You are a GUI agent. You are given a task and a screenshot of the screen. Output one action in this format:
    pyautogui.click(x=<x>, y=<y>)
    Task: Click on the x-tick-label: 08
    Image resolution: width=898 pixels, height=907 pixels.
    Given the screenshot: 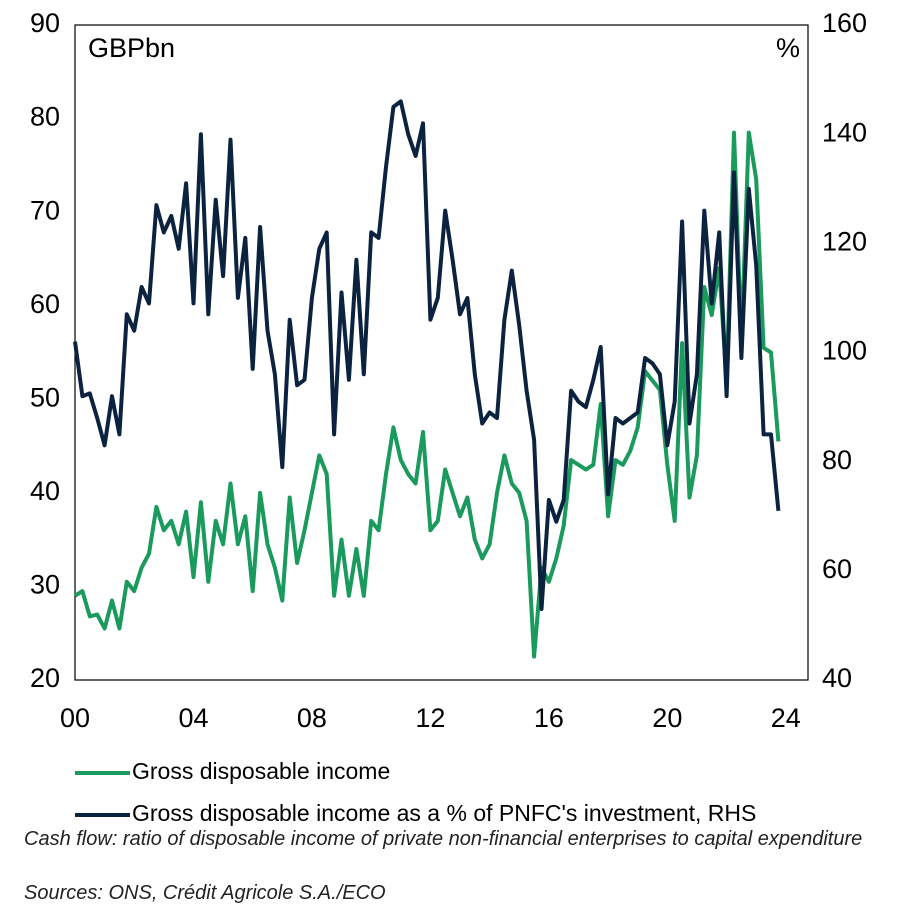 What is the action you would take?
    pyautogui.click(x=312, y=718)
    